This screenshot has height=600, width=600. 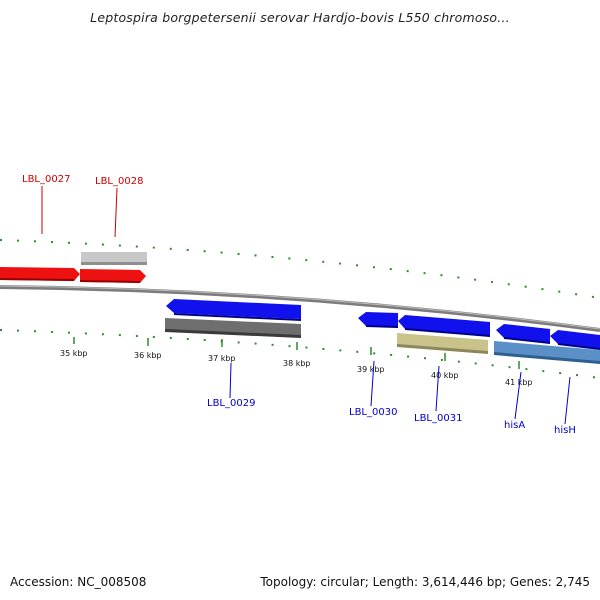 I want to click on kbp-label-41: 41 kbp, so click(x=519, y=382).